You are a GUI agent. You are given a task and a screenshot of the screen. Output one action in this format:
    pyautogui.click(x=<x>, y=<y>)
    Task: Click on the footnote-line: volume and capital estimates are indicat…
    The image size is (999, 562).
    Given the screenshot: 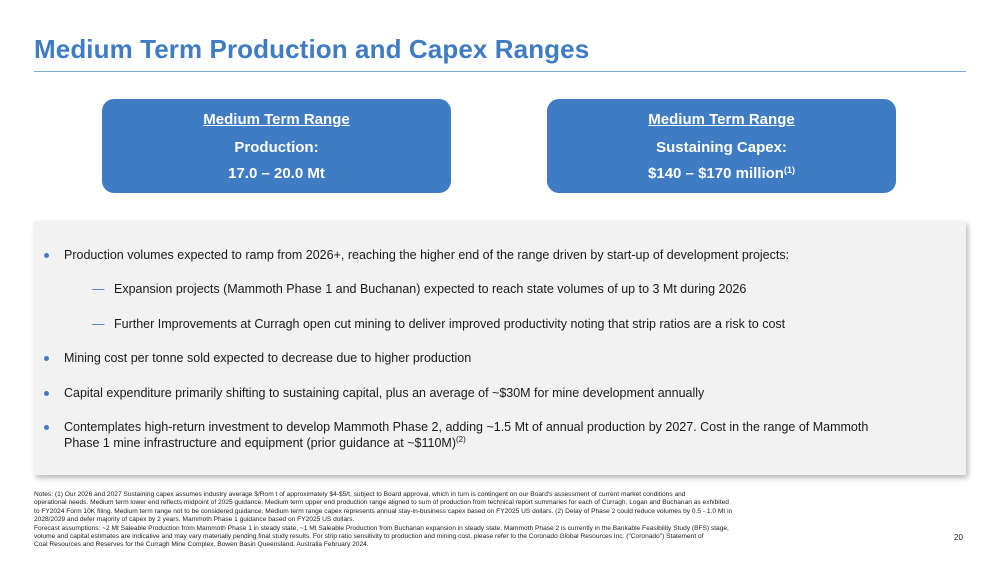 What is the action you would take?
    pyautogui.click(x=369, y=537)
    